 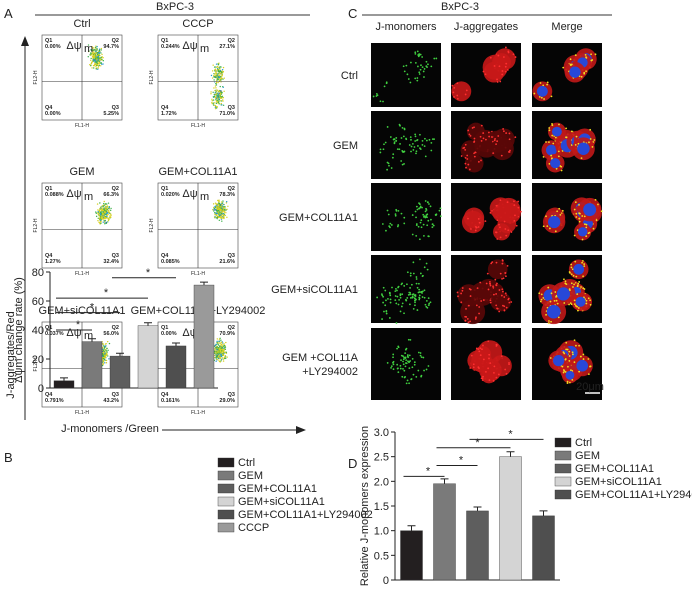 I want to click on quadrant-label: Q1, so click(x=48, y=41).